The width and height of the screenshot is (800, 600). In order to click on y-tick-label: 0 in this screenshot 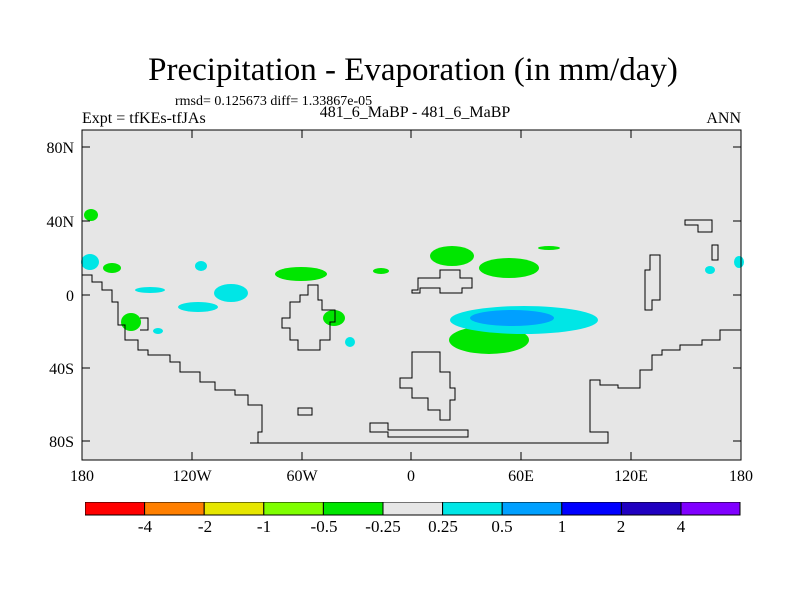, I will do `click(70, 296)`.